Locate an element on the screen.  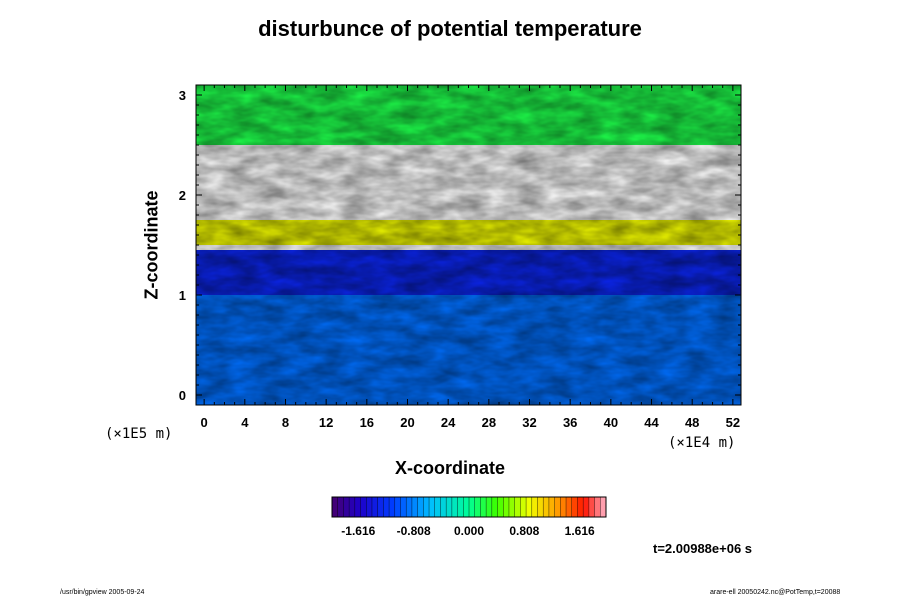
x-tick-label: 32 is located at coordinates (529, 422).